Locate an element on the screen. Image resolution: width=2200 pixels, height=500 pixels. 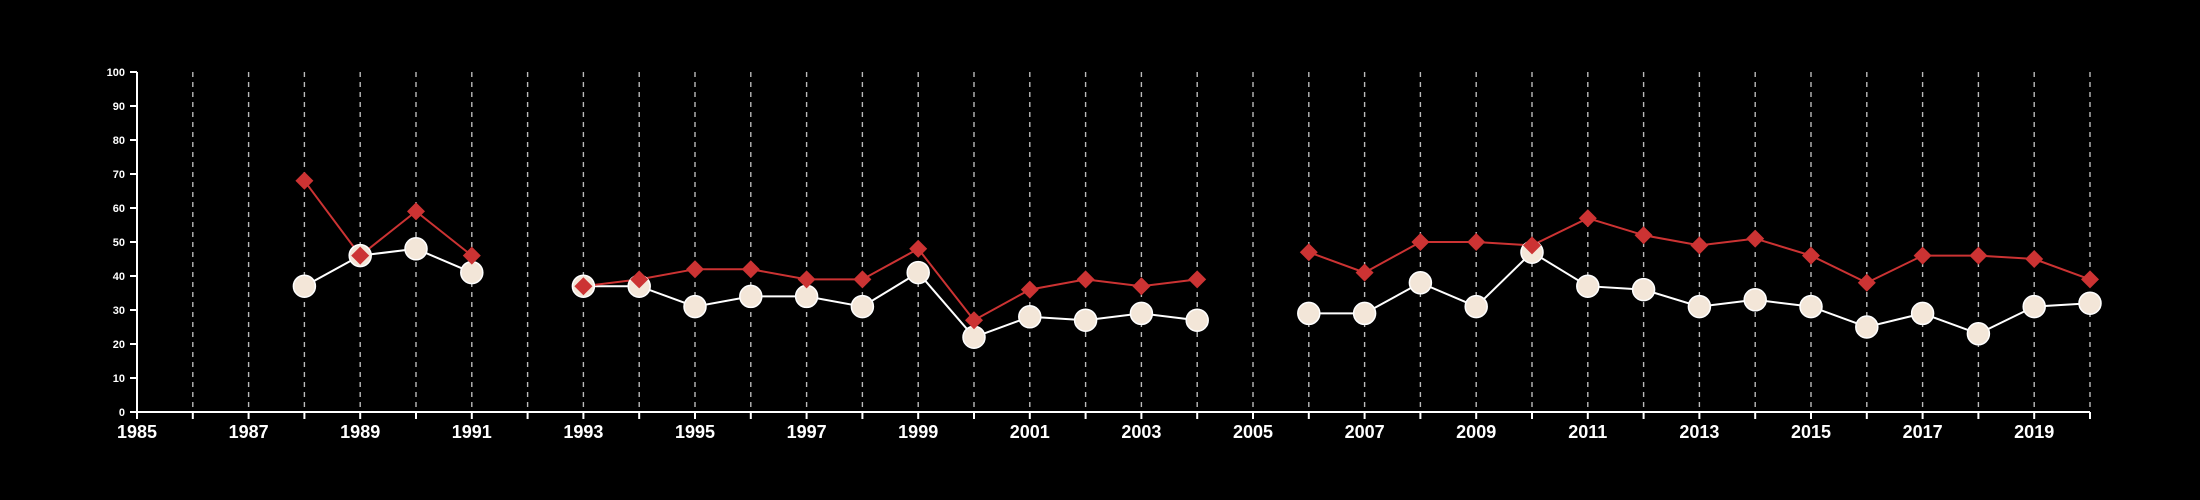
y-tick-label: 40 is located at coordinates (119, 277).